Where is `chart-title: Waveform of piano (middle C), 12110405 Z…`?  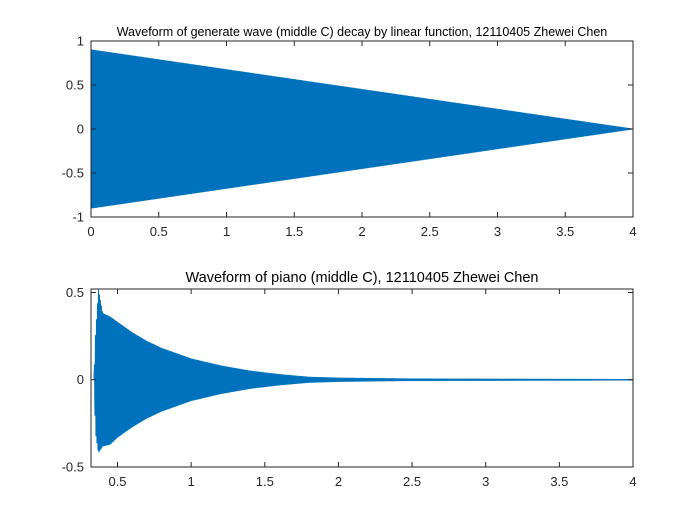
chart-title: Waveform of piano (middle C), 12110405 Z… is located at coordinates (361, 278).